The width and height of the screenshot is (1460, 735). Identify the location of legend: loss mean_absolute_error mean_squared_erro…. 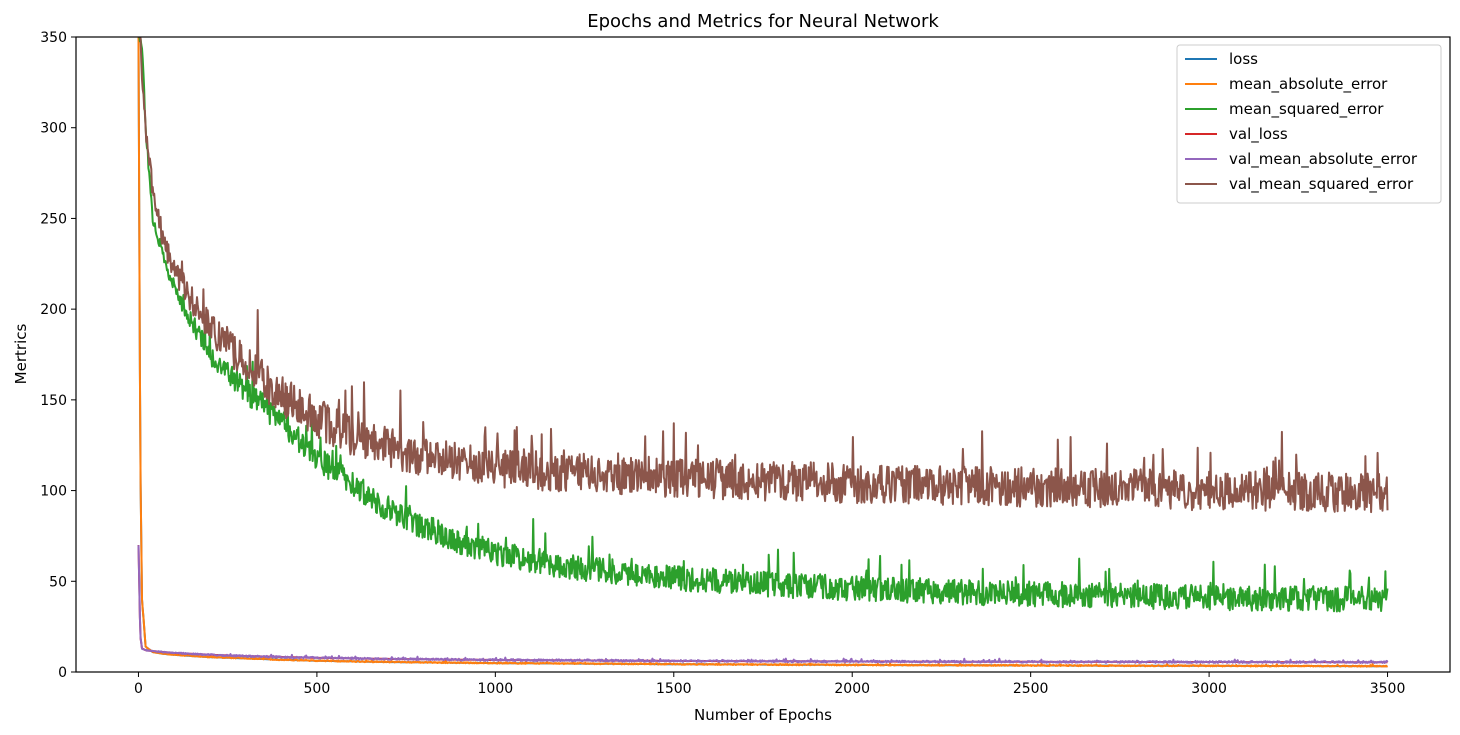
(1309, 124).